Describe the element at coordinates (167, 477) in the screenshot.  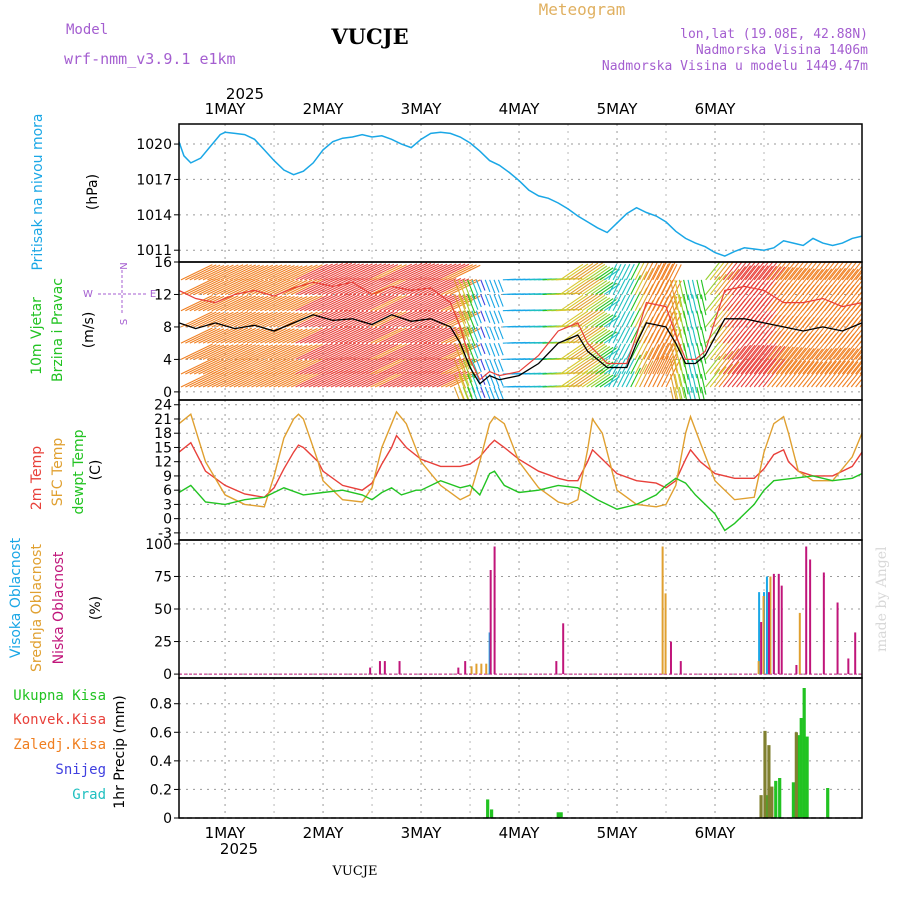
I see `y-tick-label: 9` at that location.